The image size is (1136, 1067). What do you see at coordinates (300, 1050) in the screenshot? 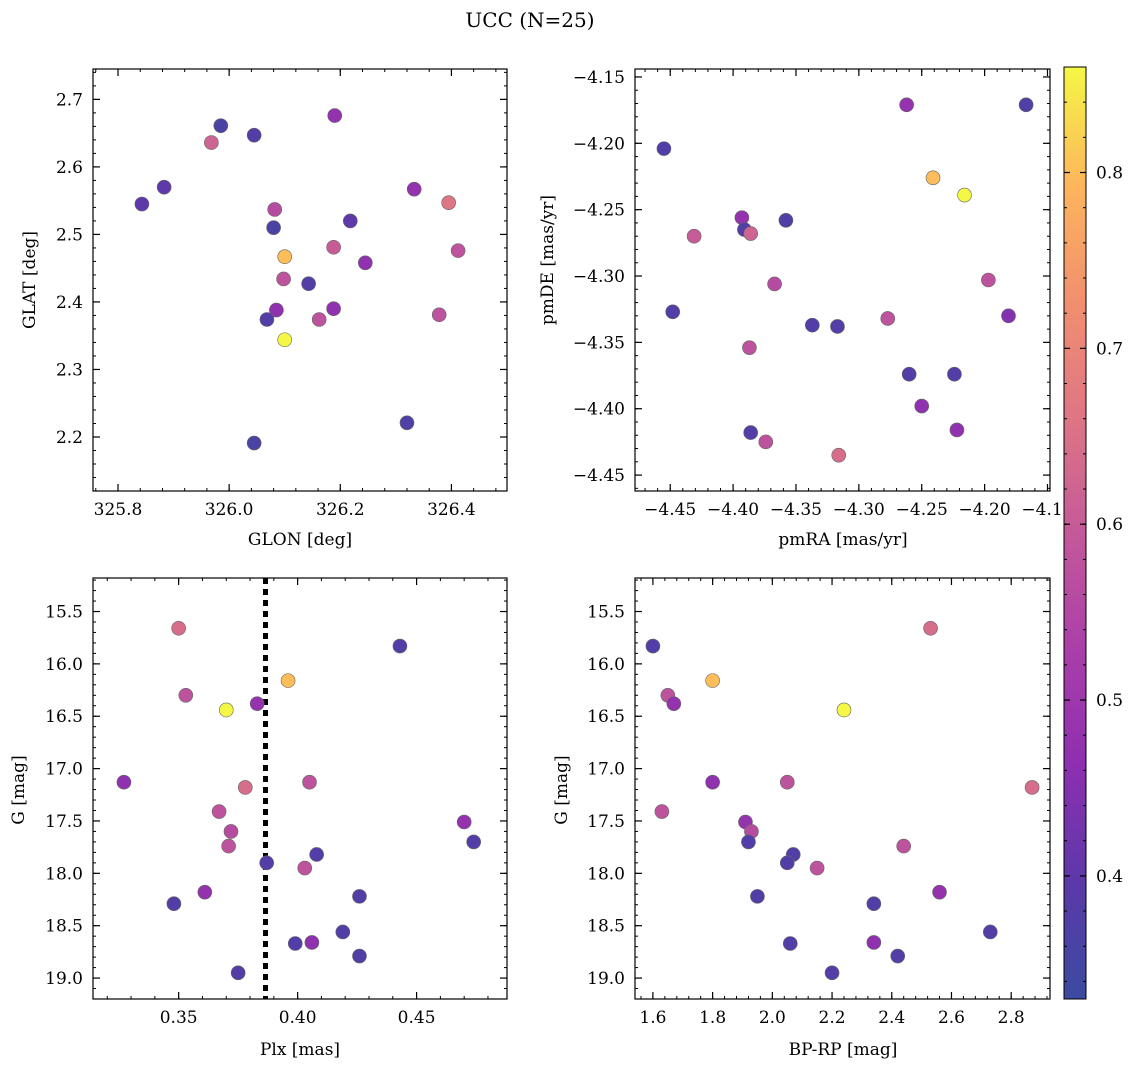
I see `x-axis-label: Plx [mas]` at bounding box center [300, 1050].